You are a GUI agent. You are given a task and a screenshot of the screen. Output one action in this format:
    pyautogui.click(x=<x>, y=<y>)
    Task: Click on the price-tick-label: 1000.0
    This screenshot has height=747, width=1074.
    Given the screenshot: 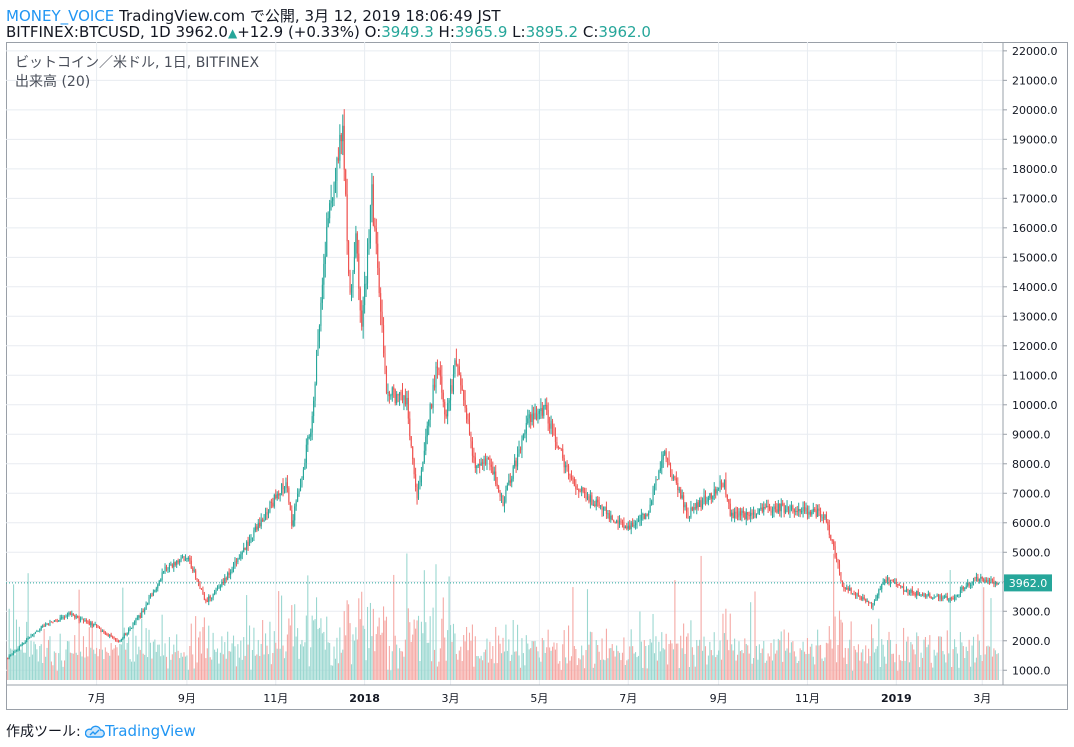 What is the action you would take?
    pyautogui.click(x=1031, y=670)
    